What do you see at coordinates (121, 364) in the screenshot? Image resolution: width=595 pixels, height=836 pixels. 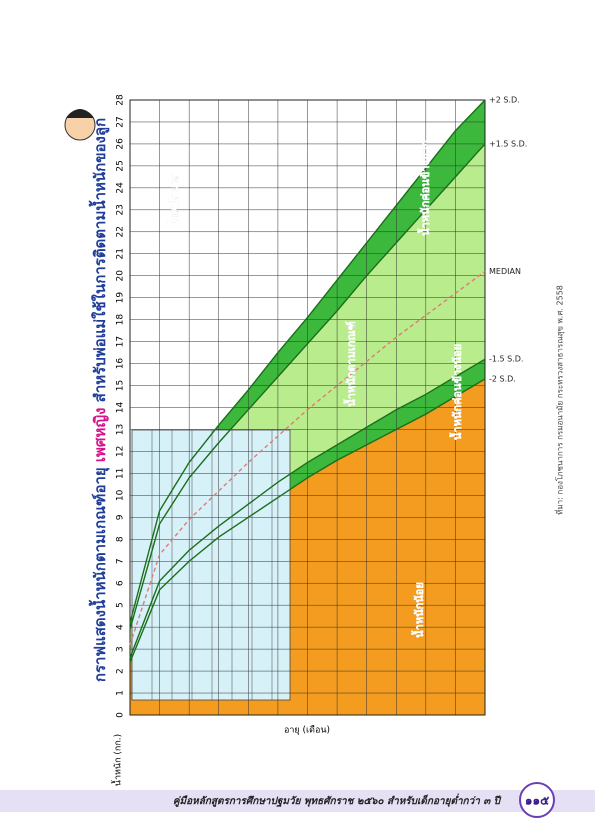 I see `y-tick-label: 16` at bounding box center [121, 364].